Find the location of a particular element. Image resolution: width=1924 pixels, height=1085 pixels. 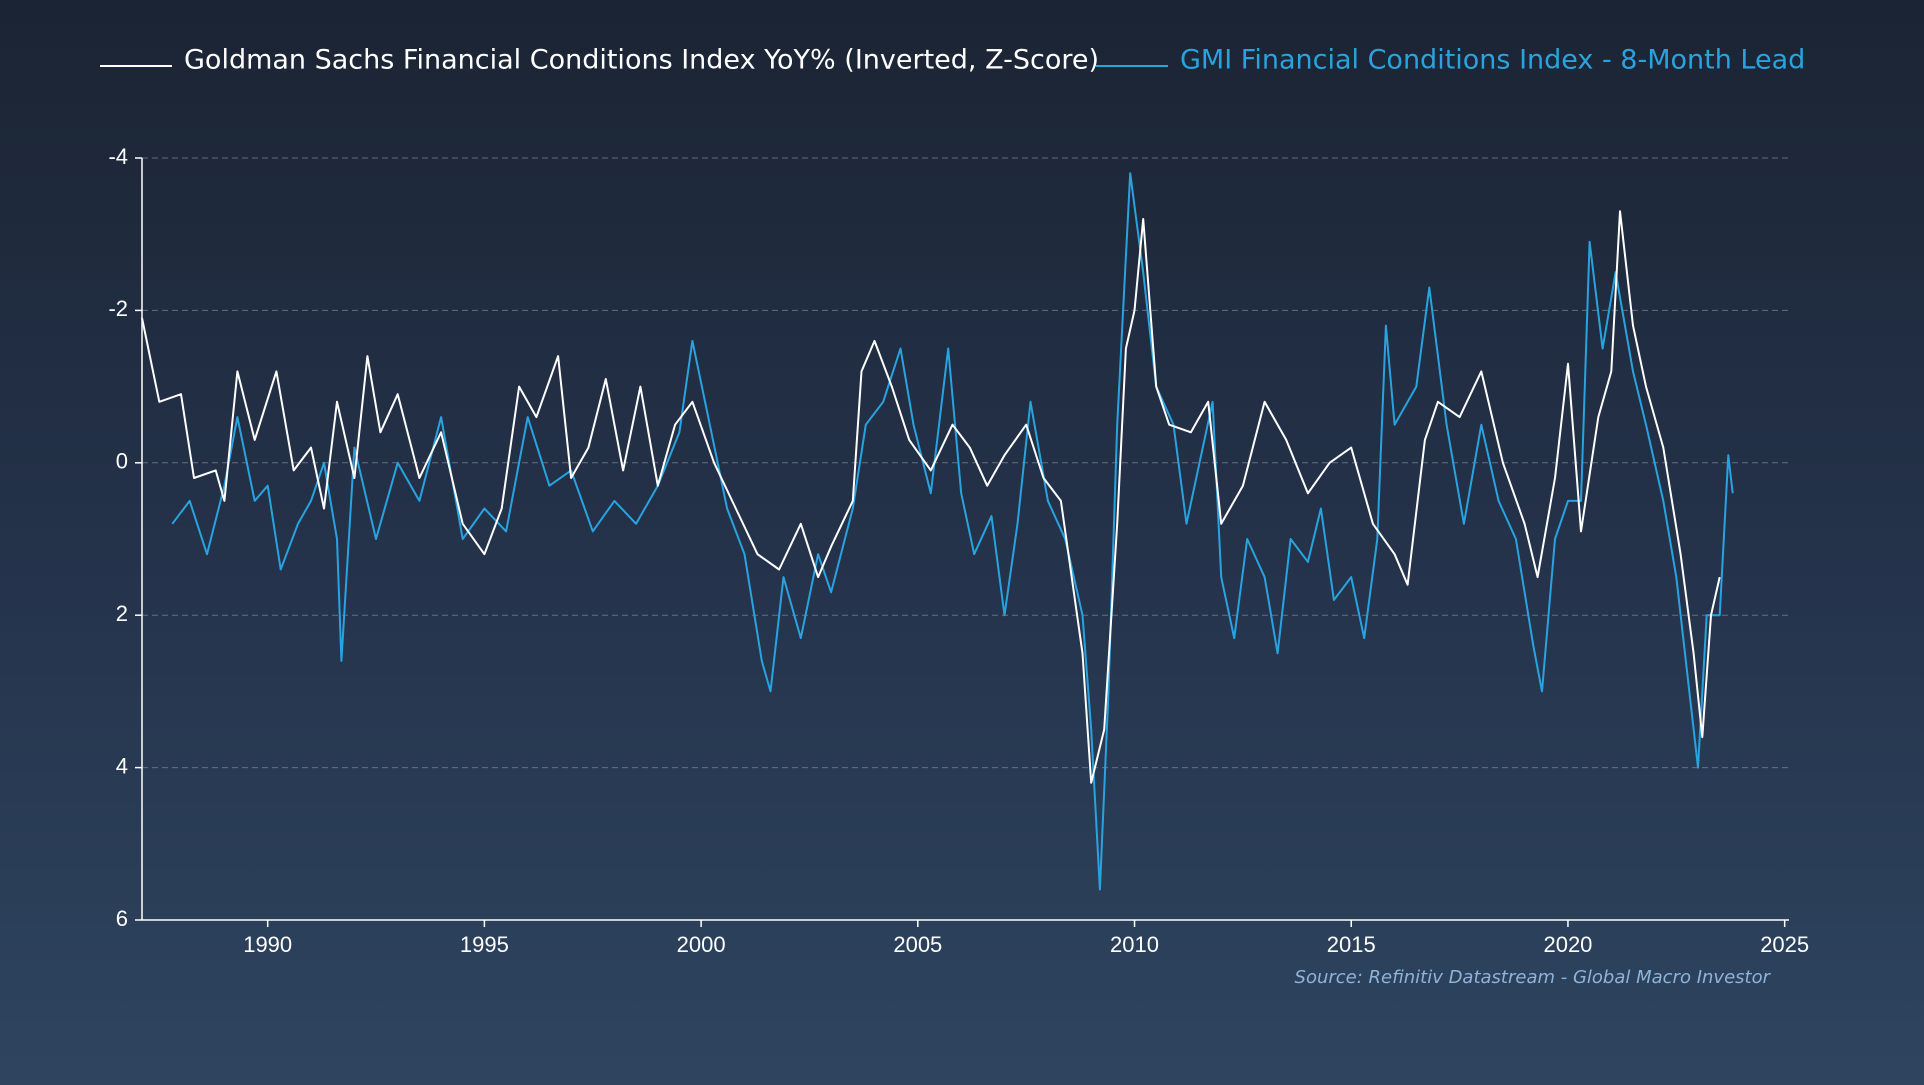

y-tick-label: 2 is located at coordinates (122, 613).